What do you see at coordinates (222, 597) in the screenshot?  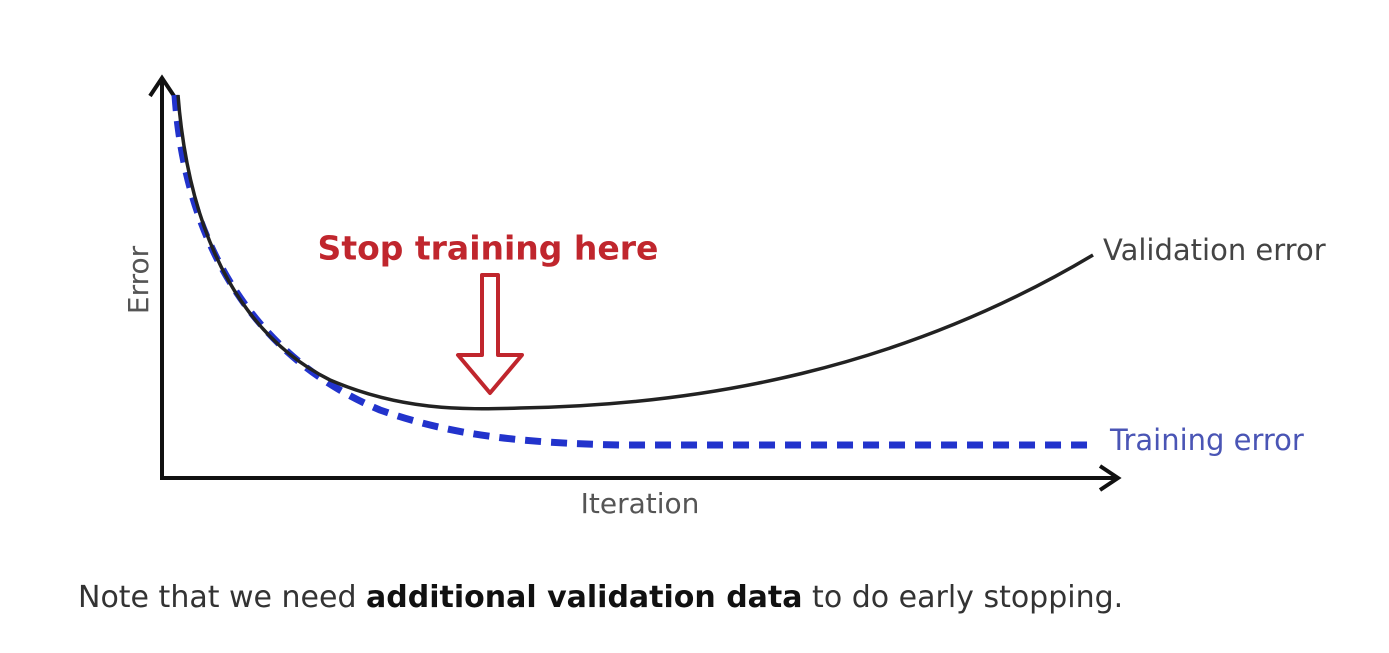 I see `note-text: Note that we need` at bounding box center [222, 597].